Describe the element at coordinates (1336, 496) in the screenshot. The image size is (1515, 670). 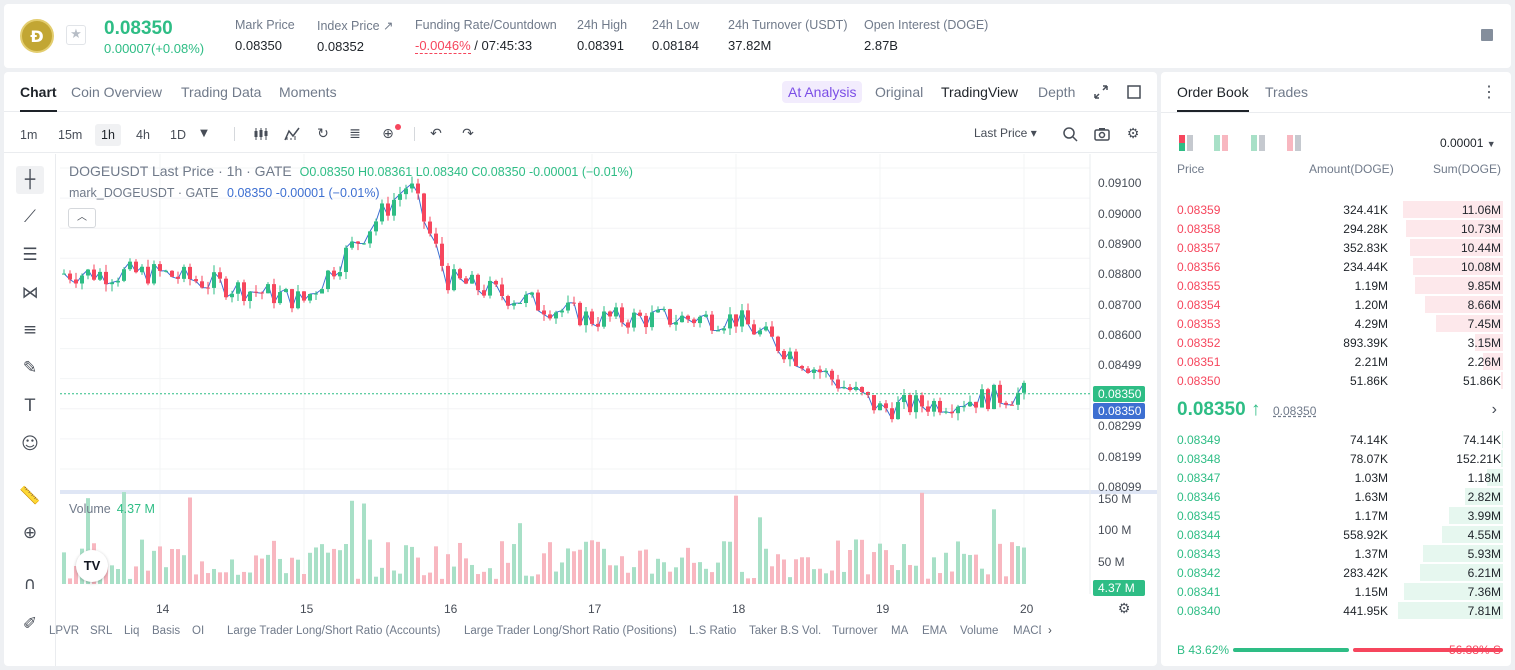
I see `bid-row: 0.08346 1.63M 2.82M` at that location.